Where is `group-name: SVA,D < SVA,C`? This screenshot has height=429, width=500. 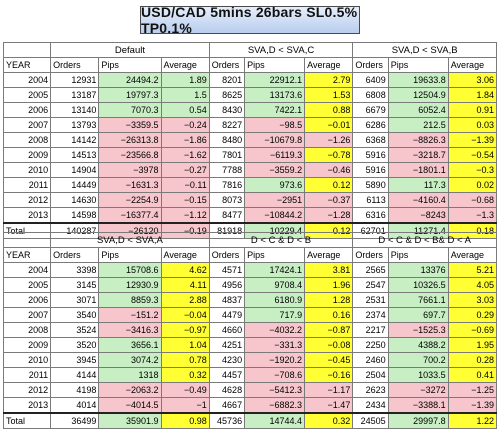
group-name: SVA,D < SVA,C is located at coordinates (281, 50).